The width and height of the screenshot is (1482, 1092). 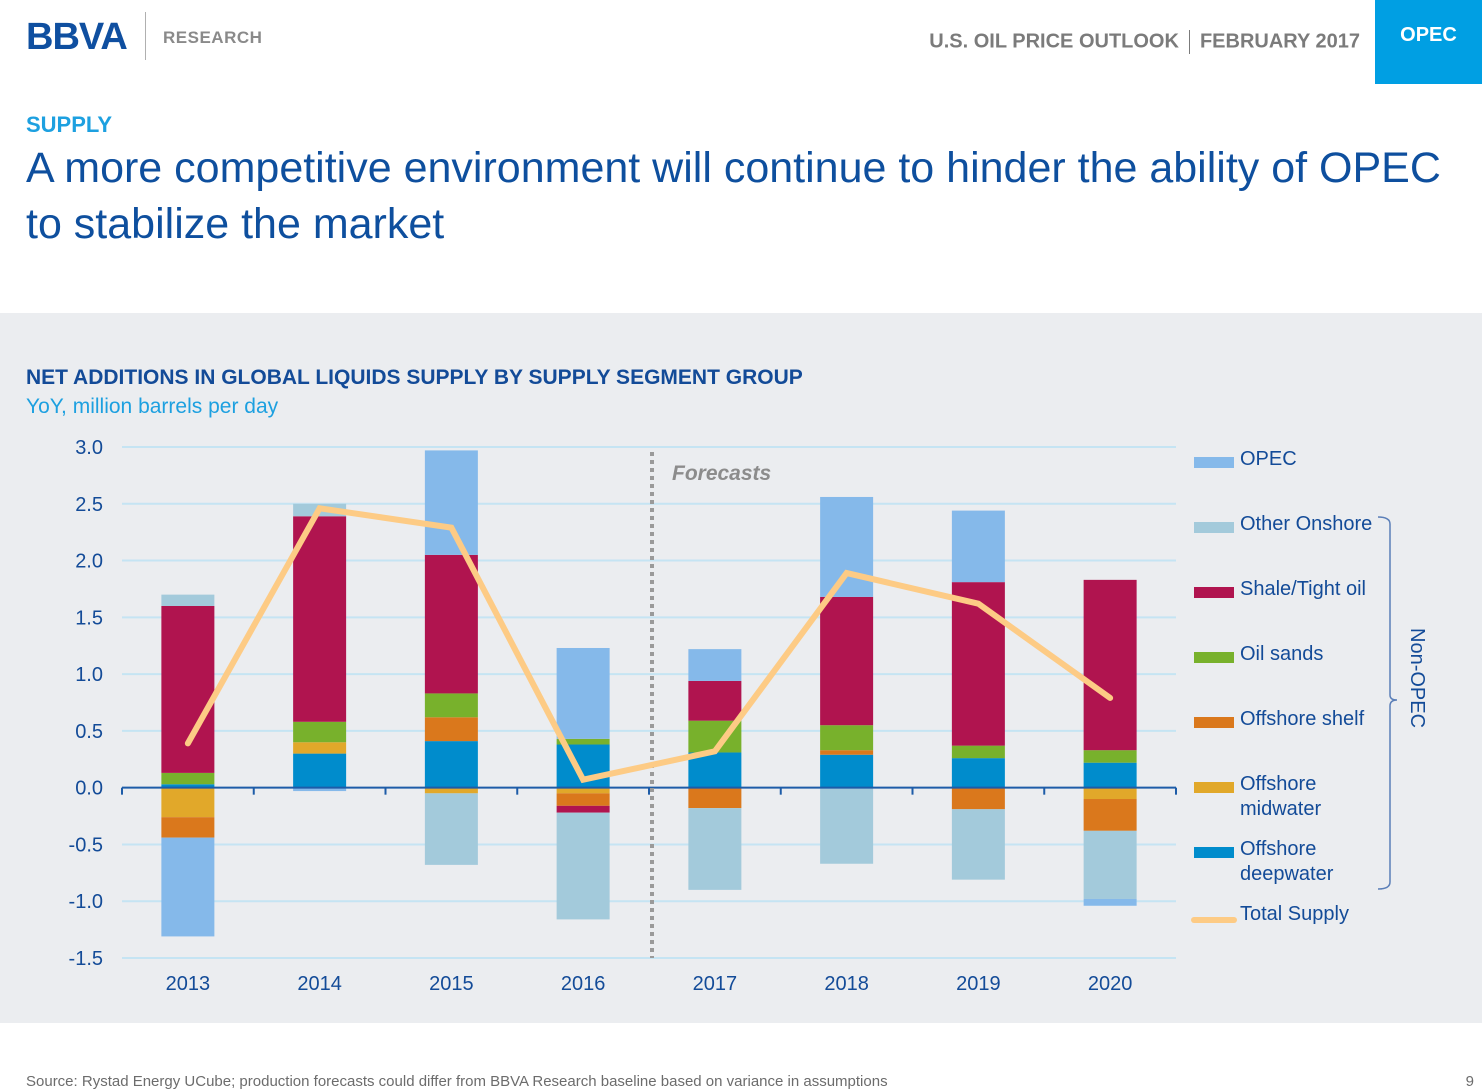 What do you see at coordinates (978, 844) in the screenshot?
I see `bar-segment-other-onshore-2019` at bounding box center [978, 844].